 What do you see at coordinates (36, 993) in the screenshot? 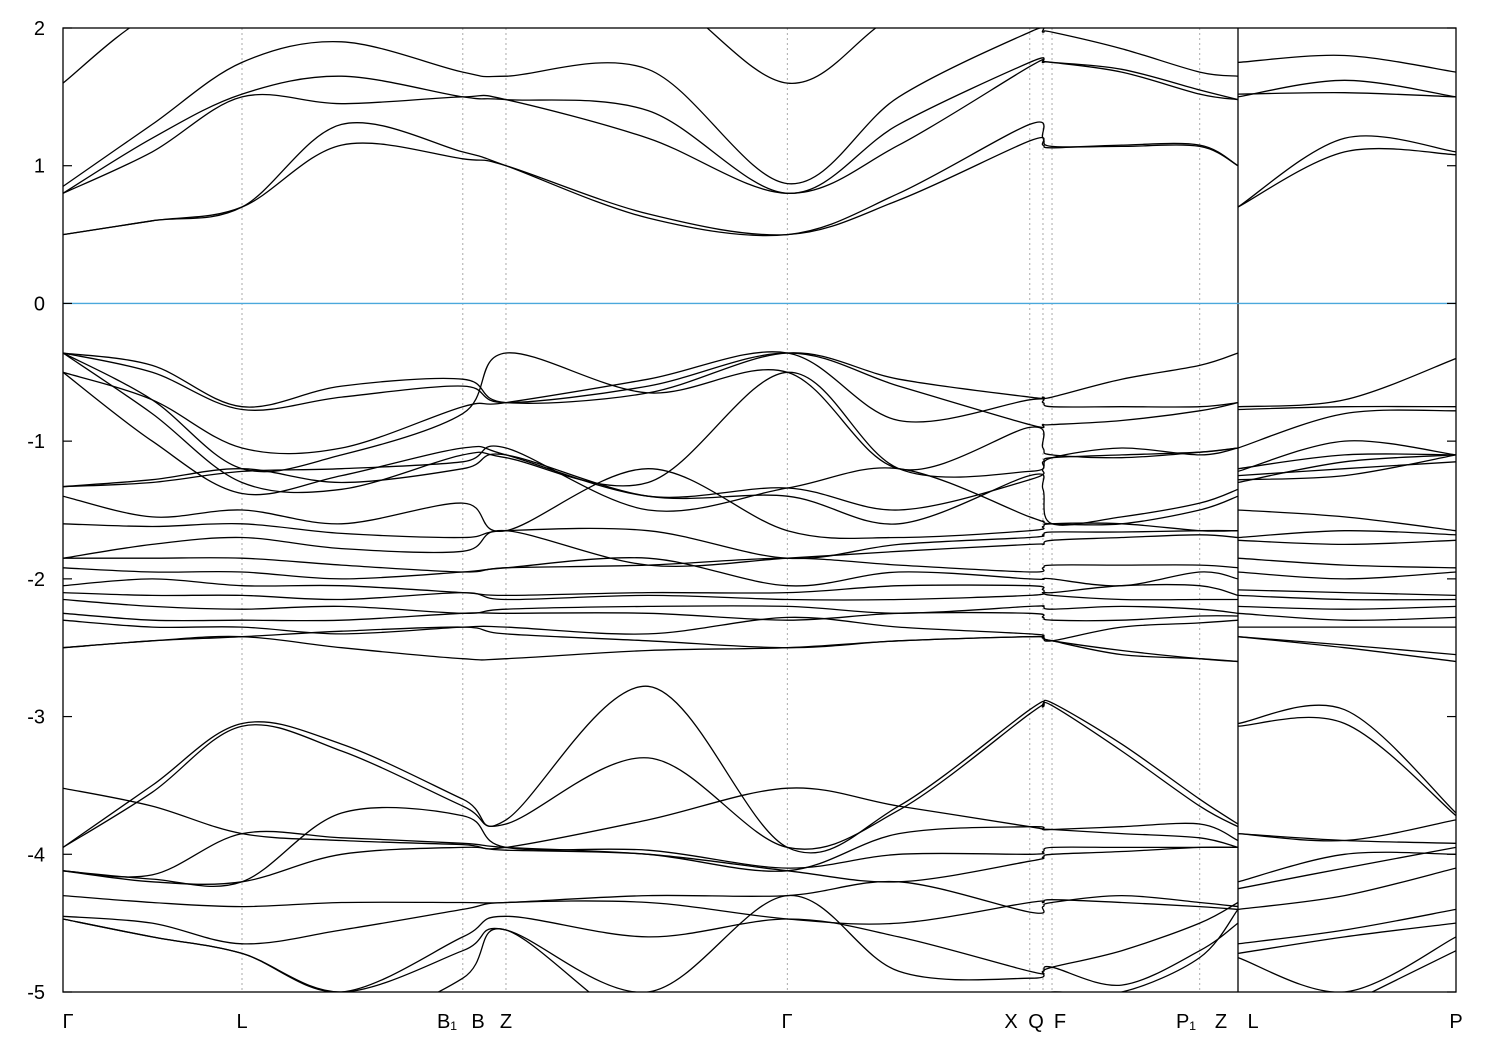
I see `y-tick-label: -5` at bounding box center [36, 993].